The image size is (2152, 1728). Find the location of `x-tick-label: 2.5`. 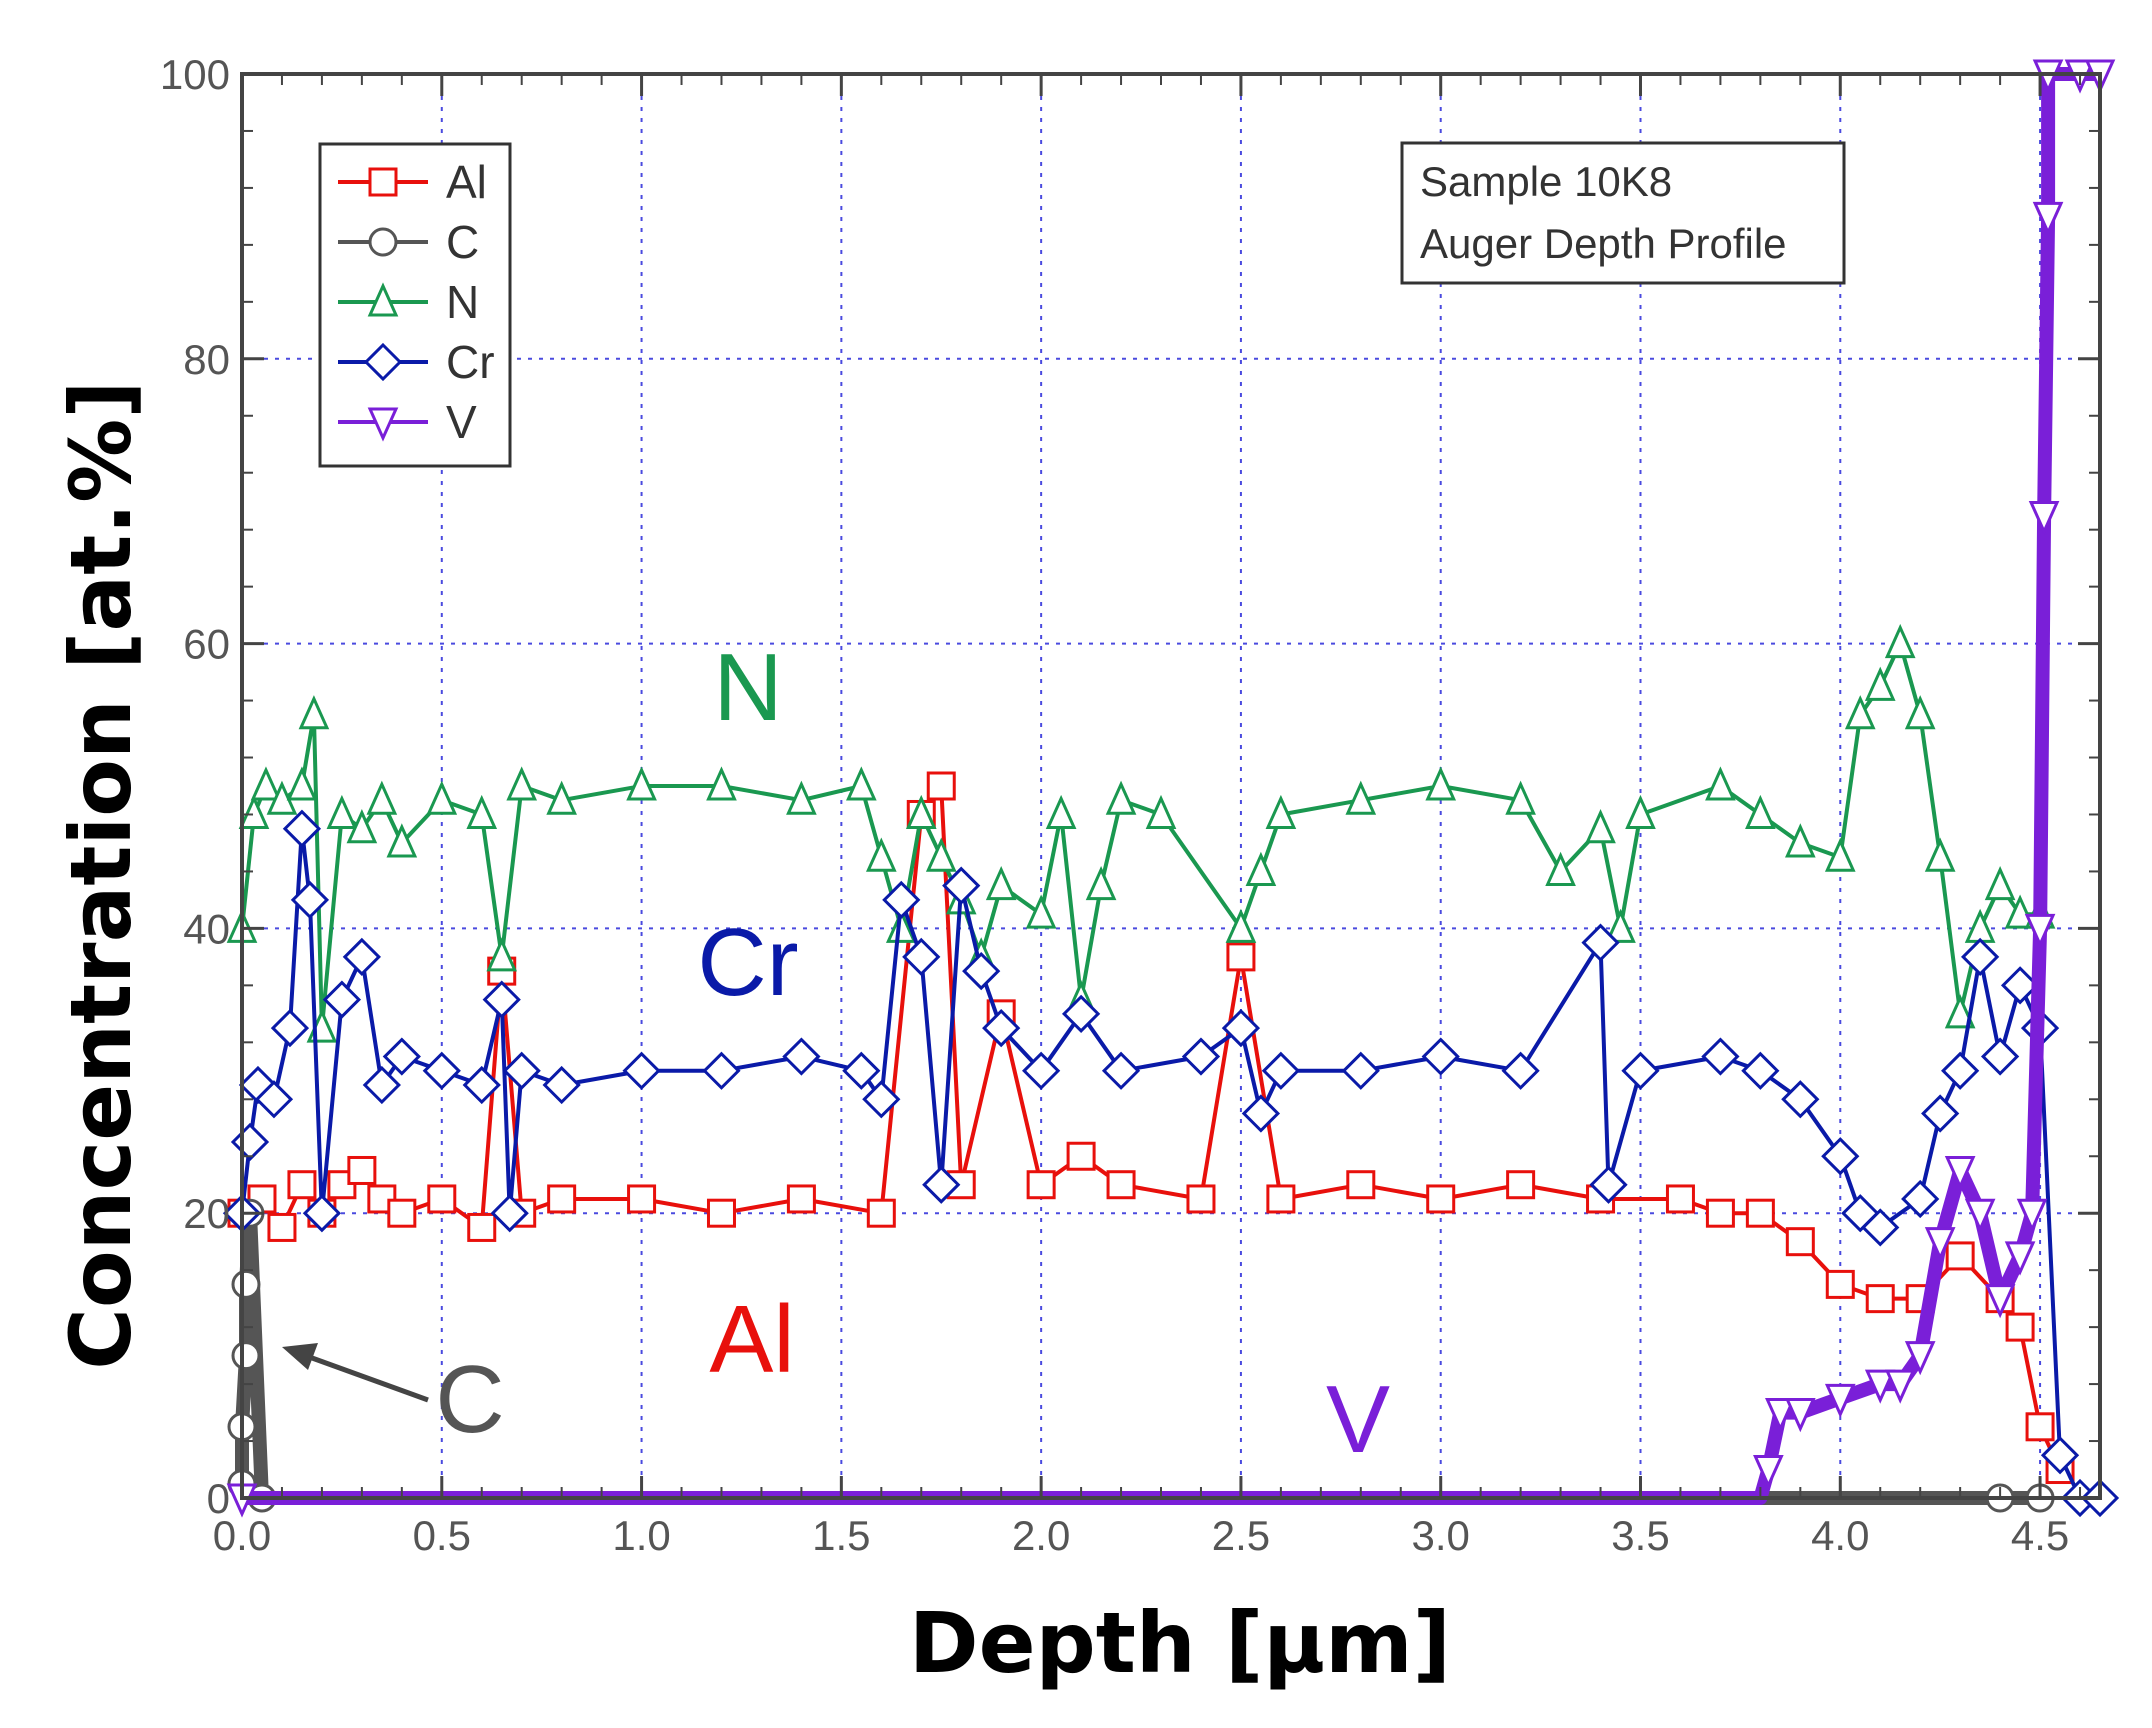

x-tick-label: 2.5 is located at coordinates (1241, 1535).